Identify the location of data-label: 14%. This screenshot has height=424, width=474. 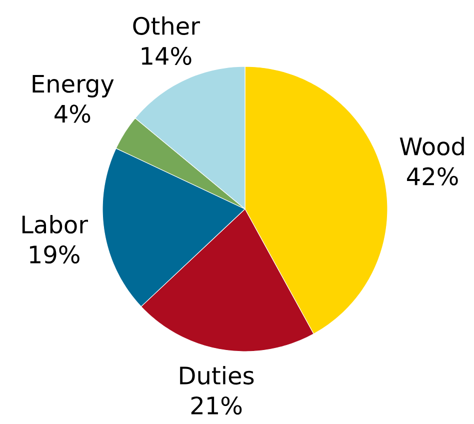
(167, 55).